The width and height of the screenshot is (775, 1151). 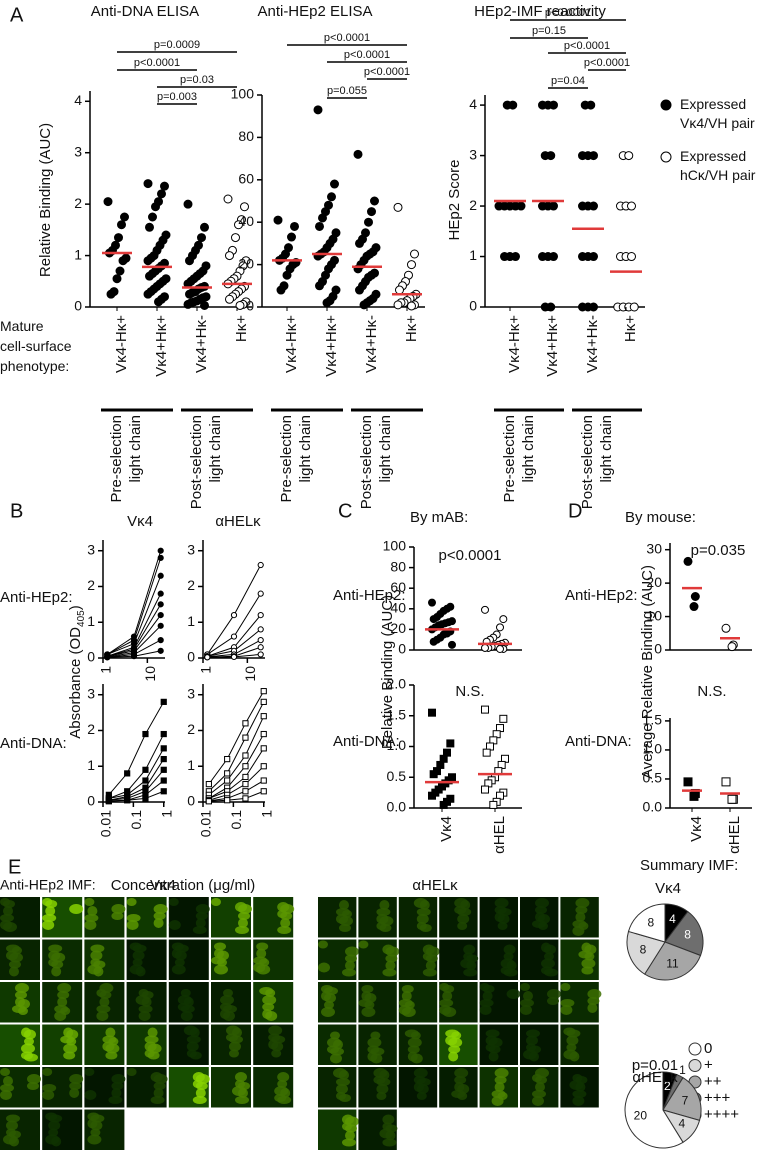 I want to click on y-tick-label: 30, so click(x=654, y=548).